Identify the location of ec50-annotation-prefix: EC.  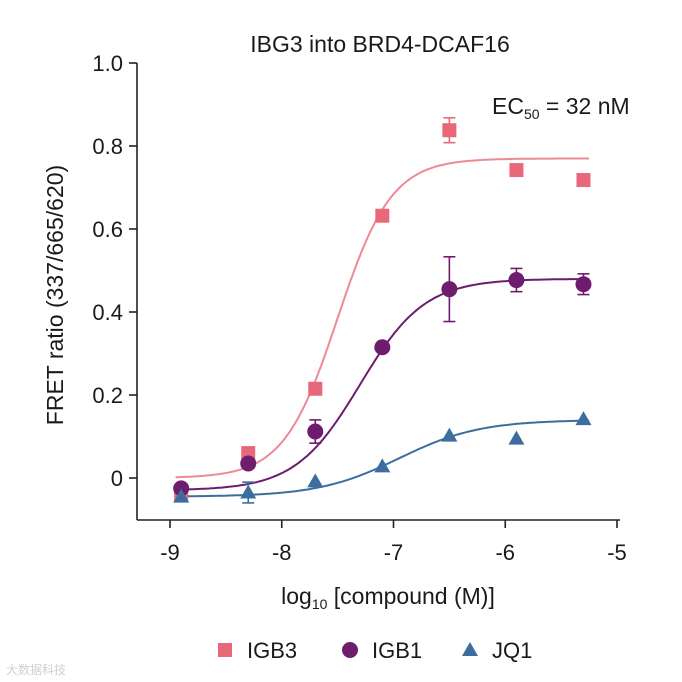
(508, 106).